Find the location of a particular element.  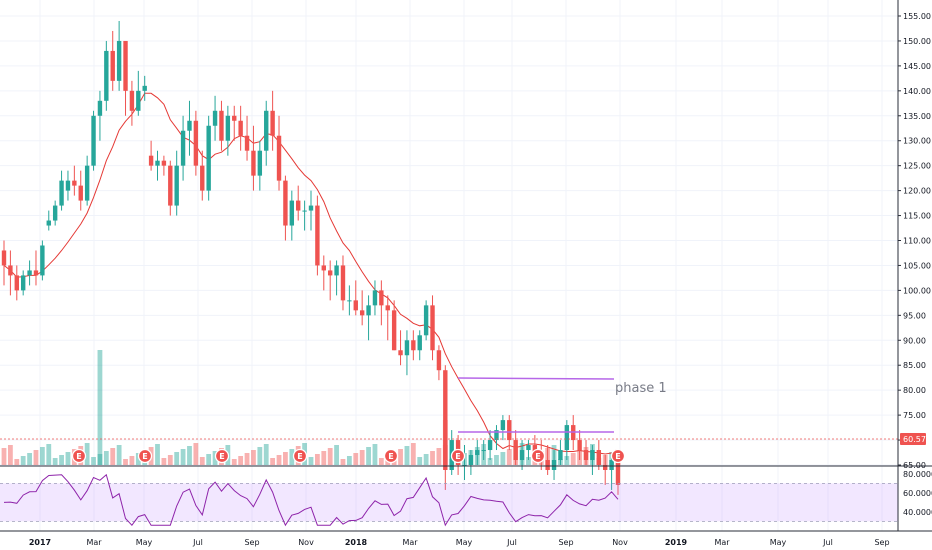

last-price-tag-bg is located at coordinates (913, 439).